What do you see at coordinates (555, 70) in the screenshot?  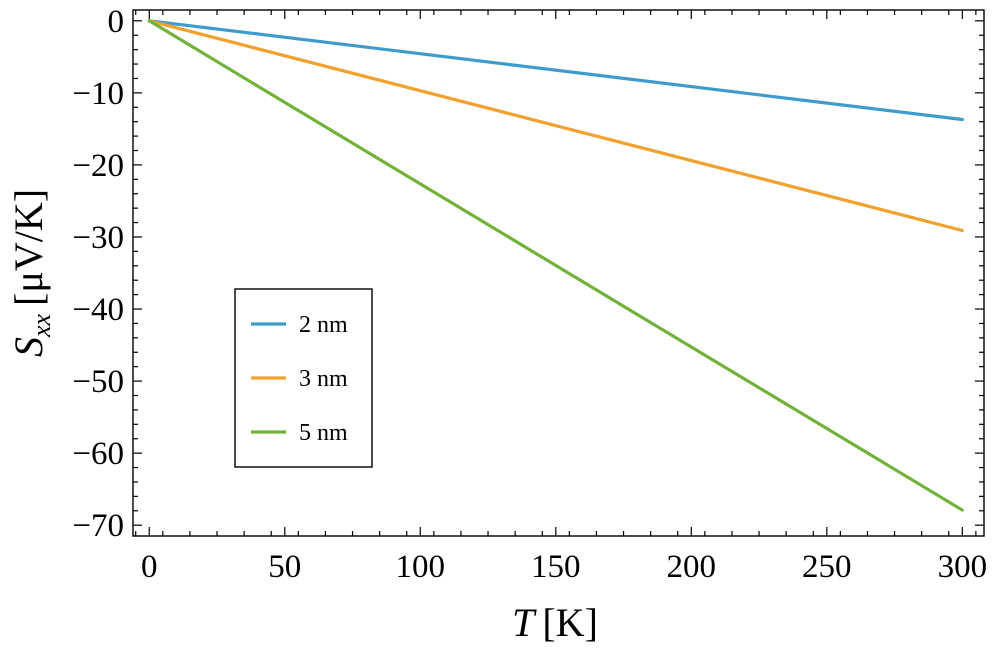 I see `series-line-2nm` at bounding box center [555, 70].